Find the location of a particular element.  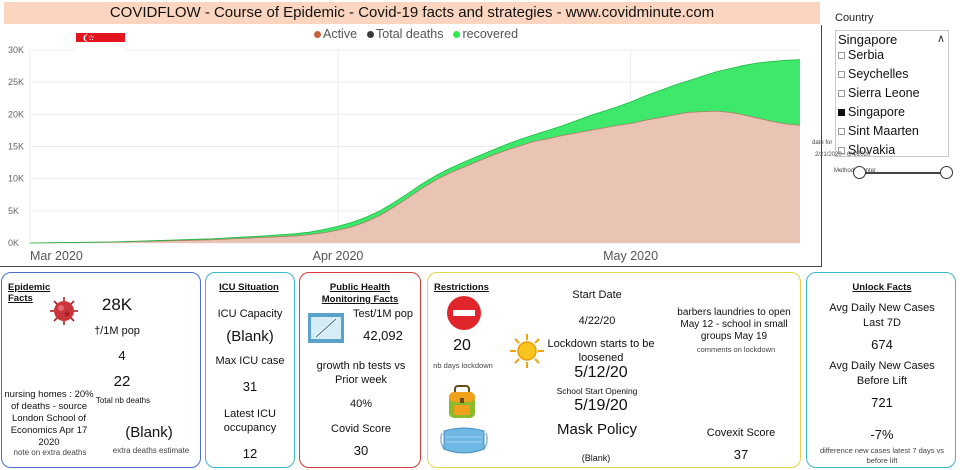

start-date-value: 4/22/20 is located at coordinates (597, 321).